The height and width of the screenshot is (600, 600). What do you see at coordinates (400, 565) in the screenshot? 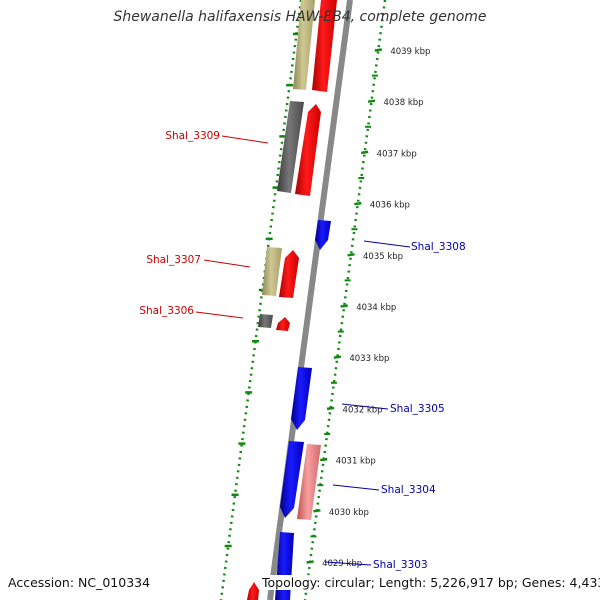
I see `gene-label: Shal_3303` at bounding box center [400, 565].